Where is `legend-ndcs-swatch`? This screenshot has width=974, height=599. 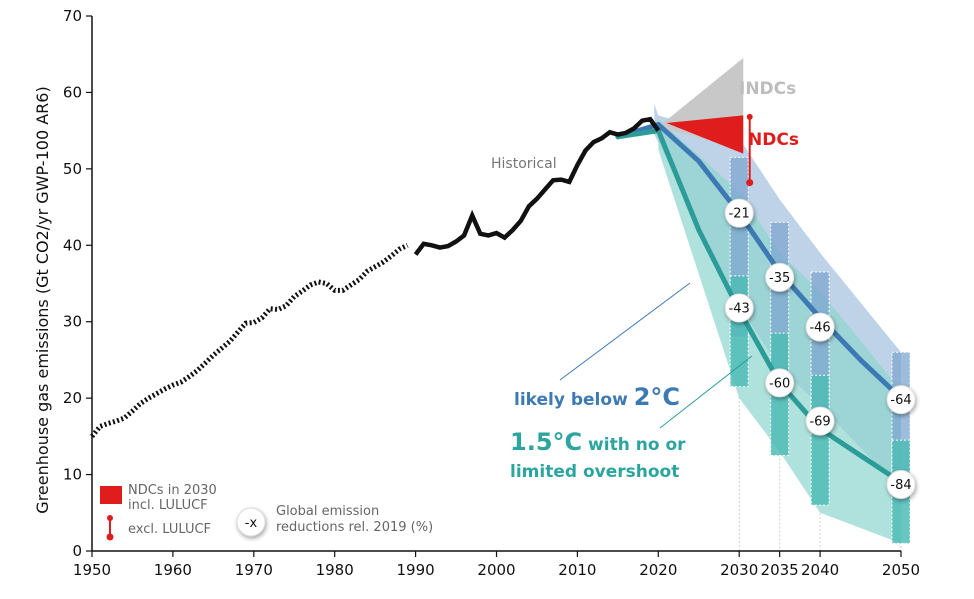
legend-ndcs-swatch is located at coordinates (111, 495).